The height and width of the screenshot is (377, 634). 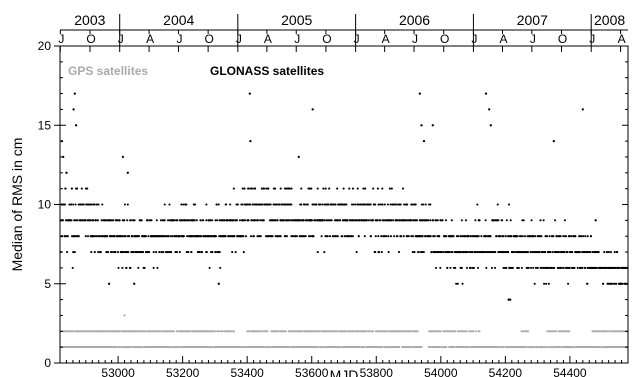 What do you see at coordinates (47, 284) in the screenshot?
I see `y-tick-label: 5` at bounding box center [47, 284].